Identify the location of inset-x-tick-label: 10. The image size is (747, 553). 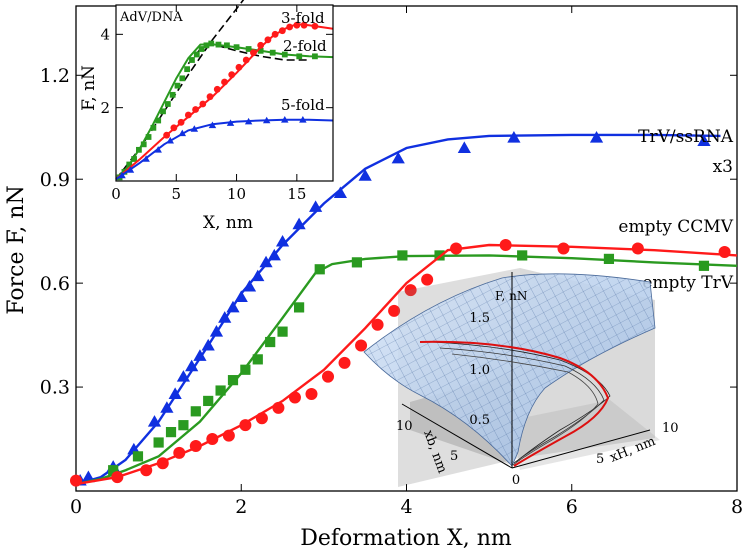
(236, 194).